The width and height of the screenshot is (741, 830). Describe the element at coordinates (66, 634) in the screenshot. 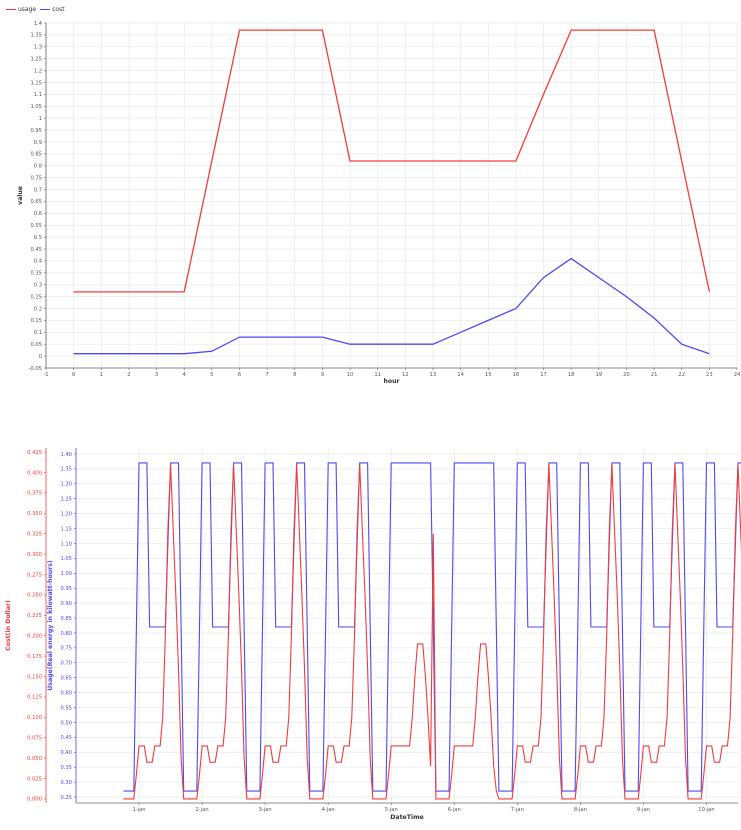

I see `usage-tick-label: 0.80` at that location.